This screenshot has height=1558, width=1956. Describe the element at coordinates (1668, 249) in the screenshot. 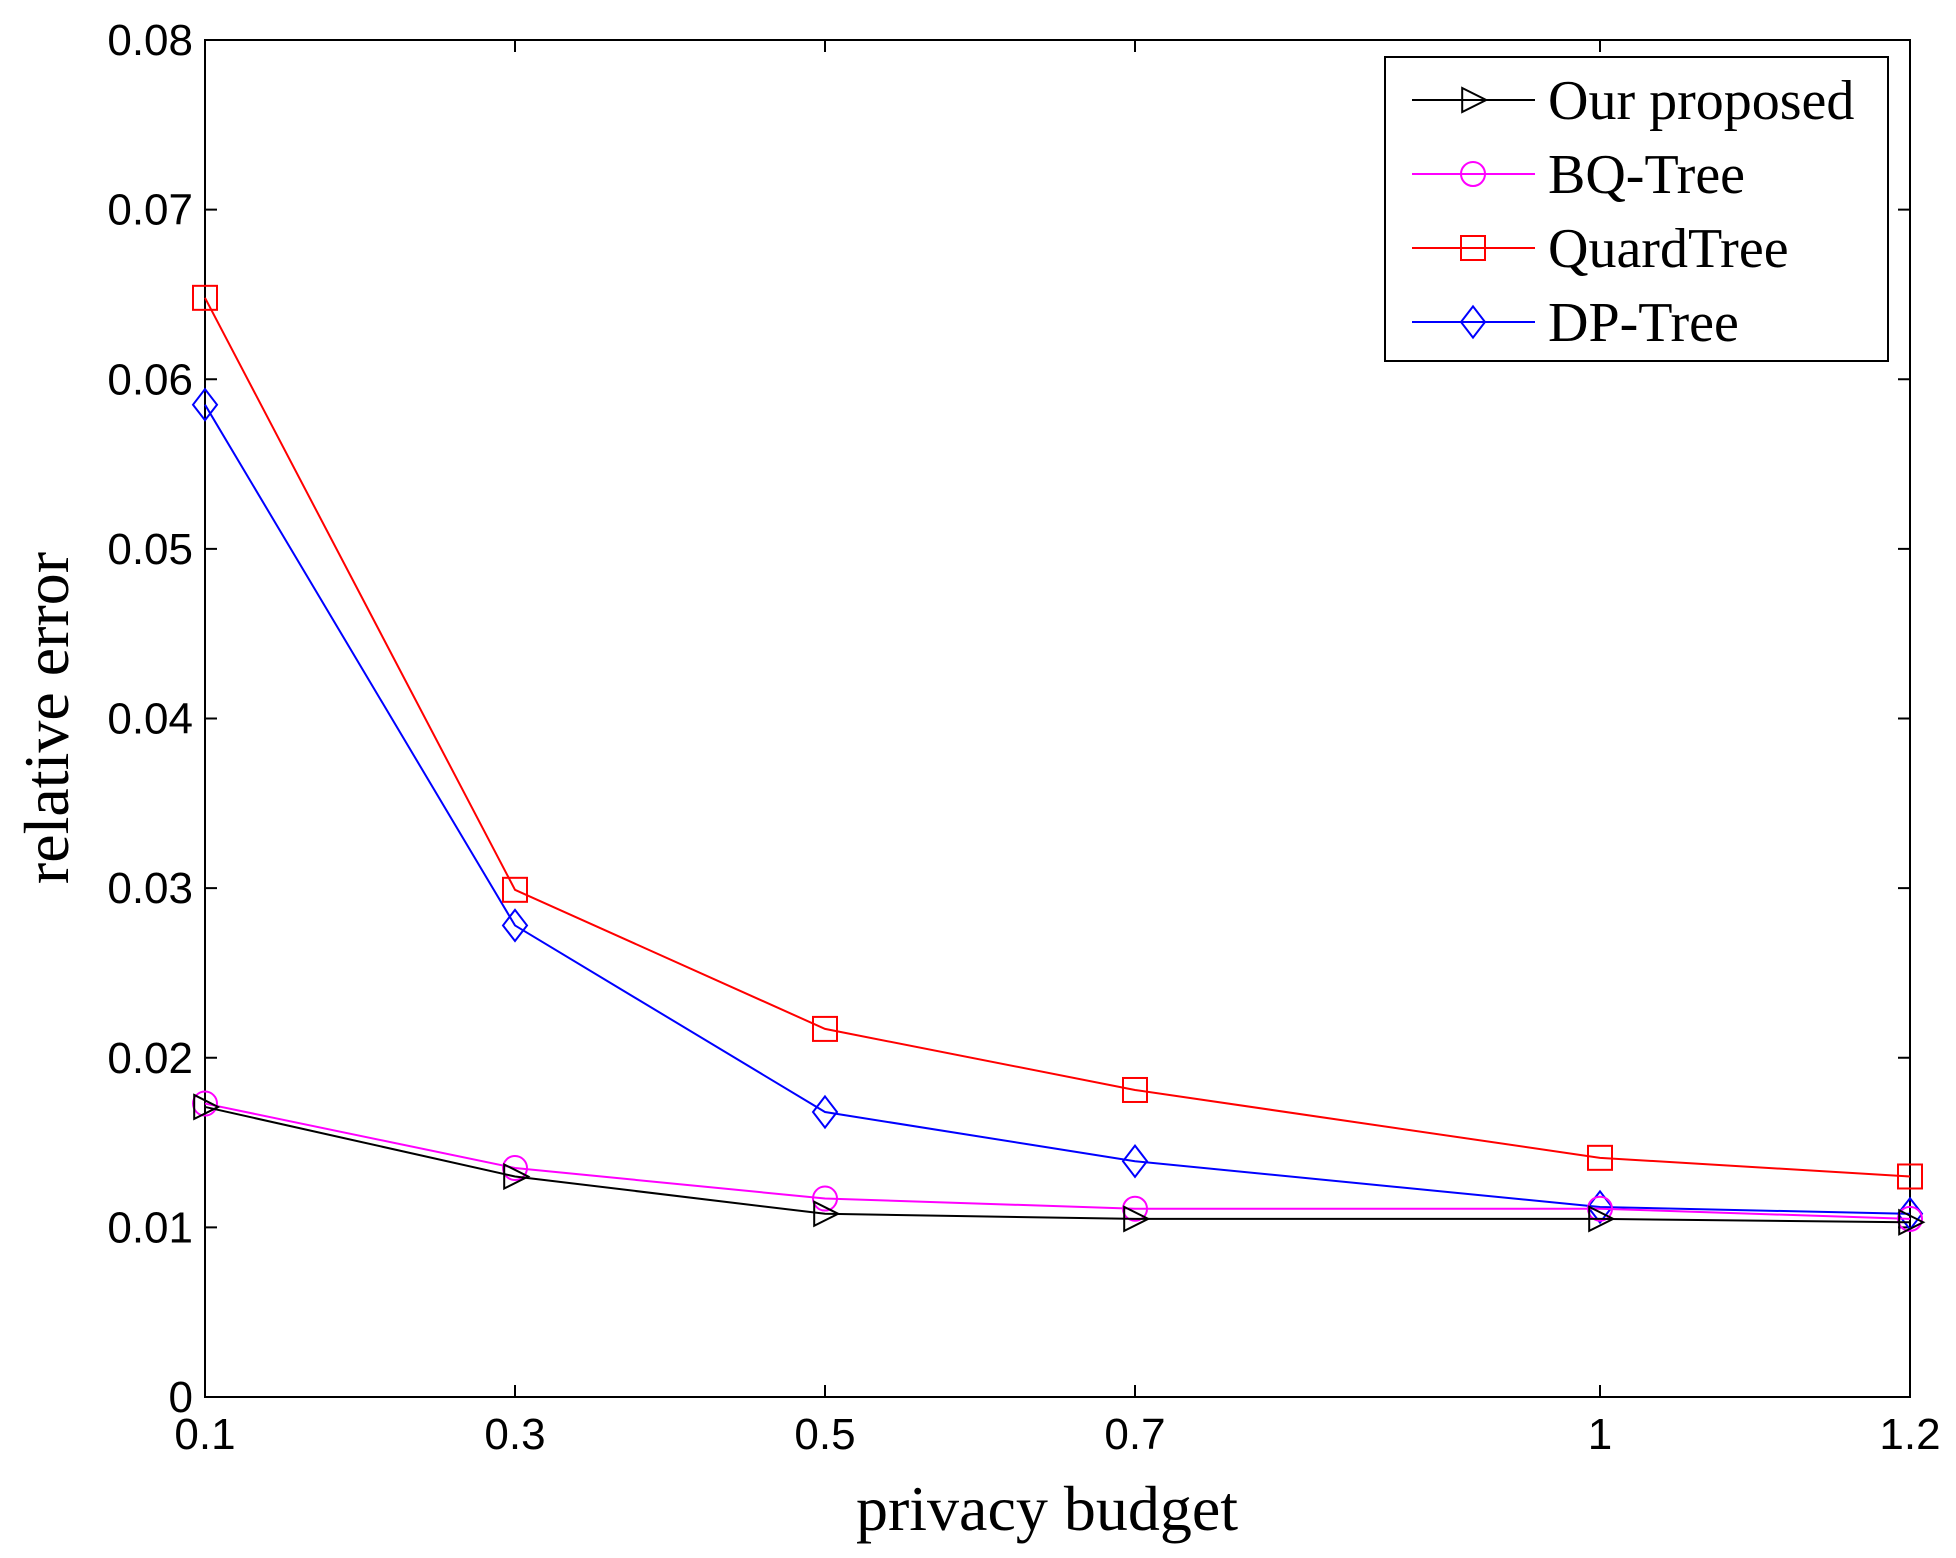

I see `legend-label: QuardTree` at that location.